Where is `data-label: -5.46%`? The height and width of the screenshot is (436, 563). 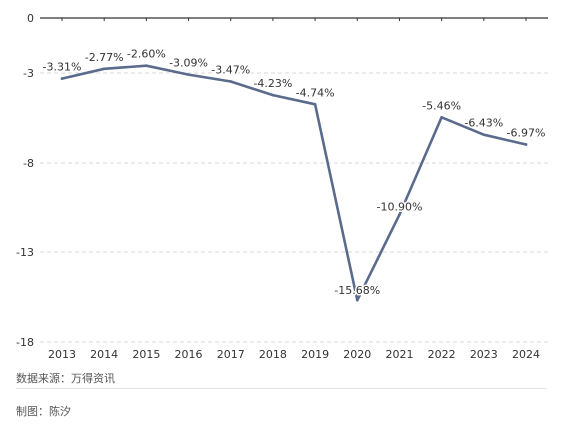 data-label: -5.46% is located at coordinates (441, 105).